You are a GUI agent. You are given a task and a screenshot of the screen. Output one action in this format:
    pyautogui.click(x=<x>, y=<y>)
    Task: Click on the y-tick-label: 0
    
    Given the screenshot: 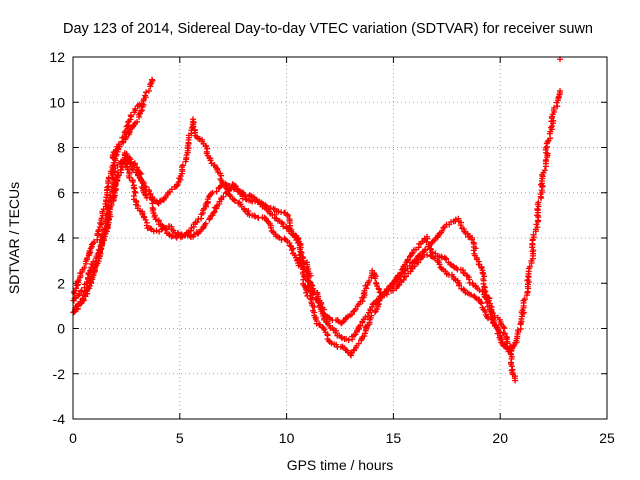 What is the action you would take?
    pyautogui.click(x=61, y=329)
    